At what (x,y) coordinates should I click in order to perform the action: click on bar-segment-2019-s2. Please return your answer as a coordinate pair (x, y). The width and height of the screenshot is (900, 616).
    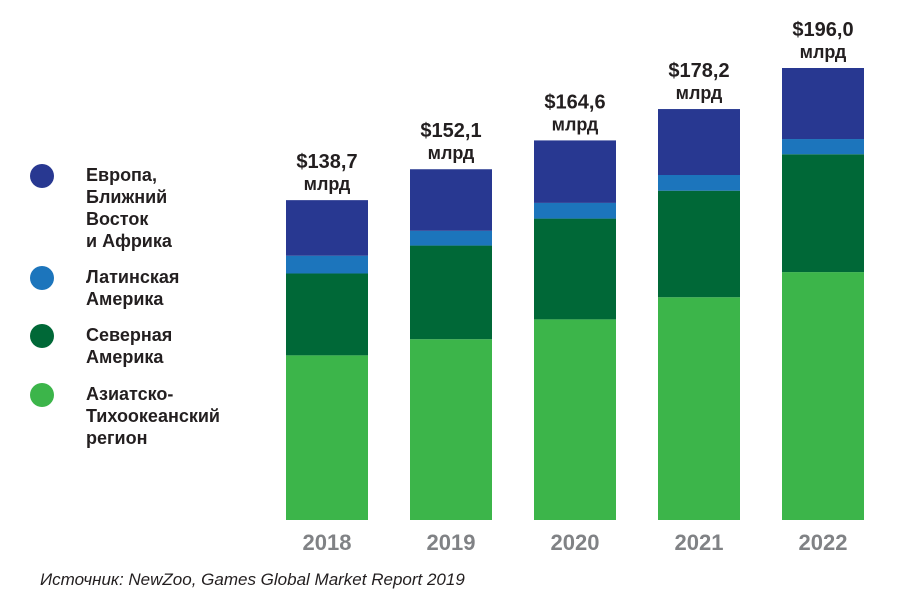
    Looking at the image, I should click on (451, 238).